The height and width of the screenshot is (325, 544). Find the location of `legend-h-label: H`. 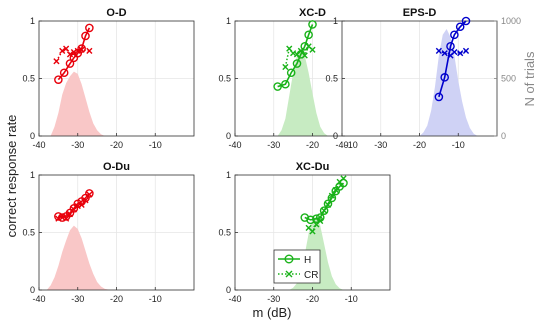

legend-h-label: H is located at coordinates (307, 260).